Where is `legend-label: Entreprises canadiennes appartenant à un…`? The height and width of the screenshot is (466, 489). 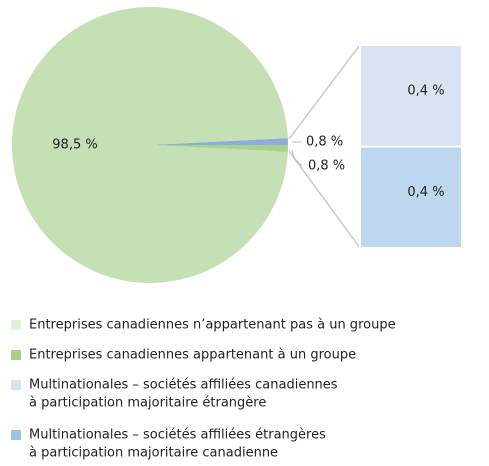 legend-label: Entreprises canadiennes appartenant à un… is located at coordinates (192, 355).